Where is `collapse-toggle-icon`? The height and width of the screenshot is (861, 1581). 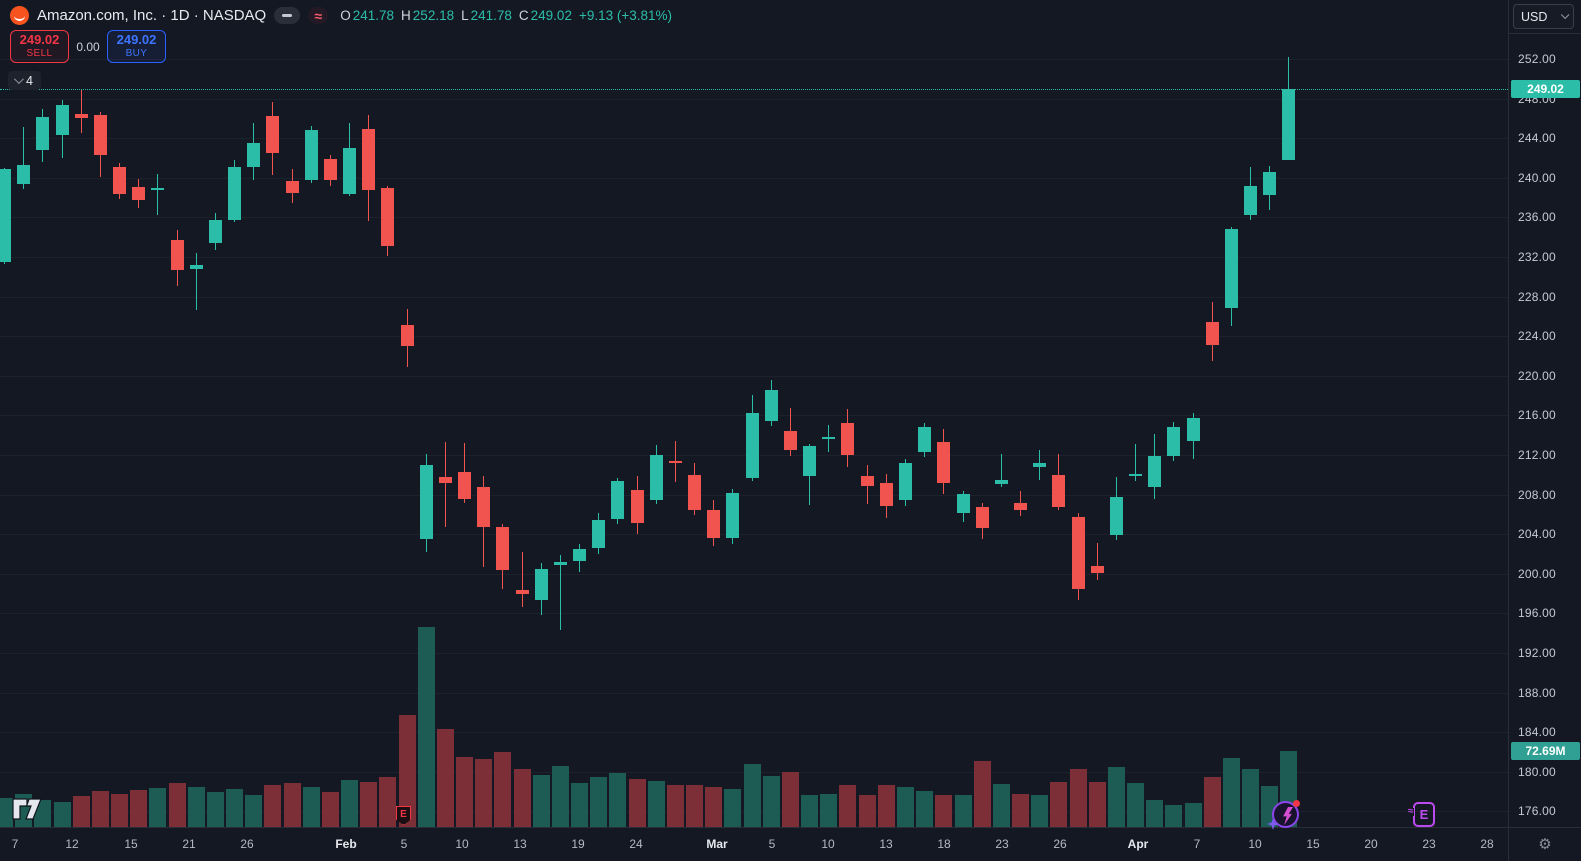 collapse-toggle-icon is located at coordinates (287, 15).